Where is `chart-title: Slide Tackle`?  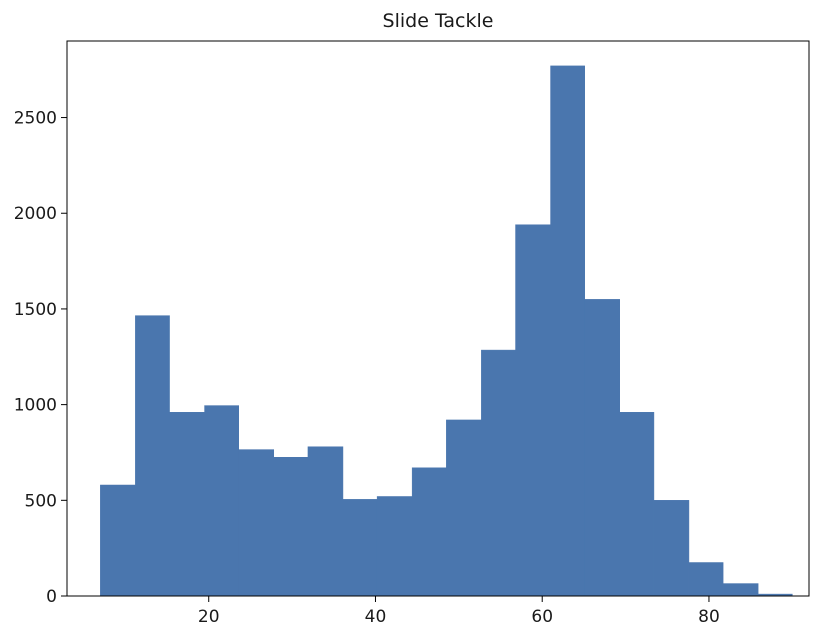 chart-title: Slide Tackle is located at coordinates (438, 21).